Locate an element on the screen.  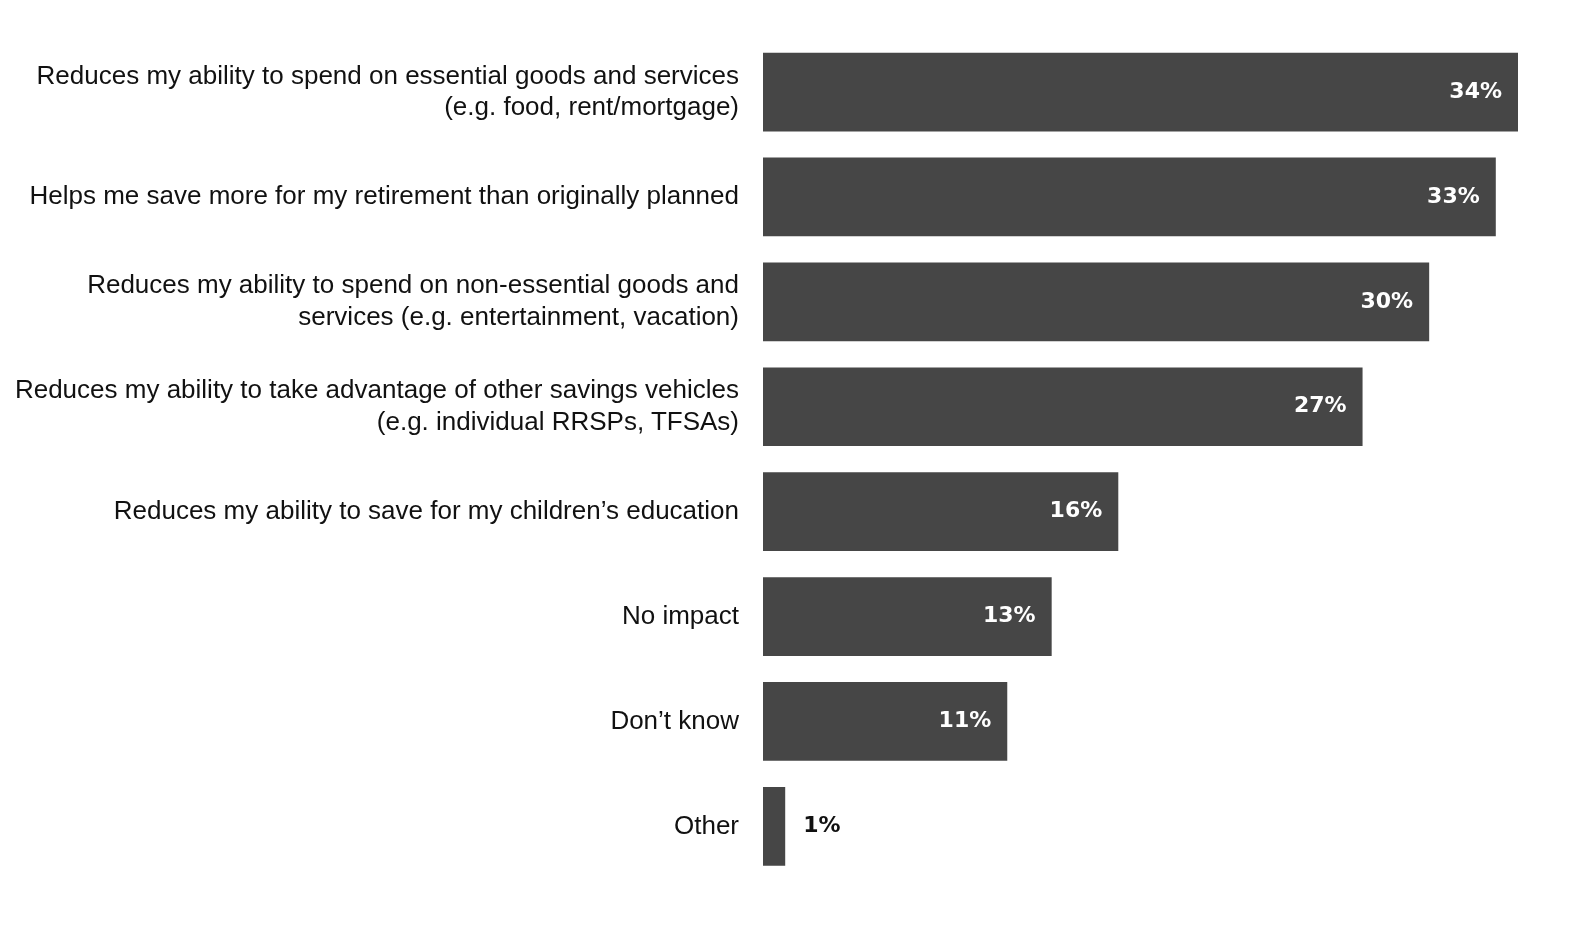
data-label: 11% is located at coordinates (965, 720).